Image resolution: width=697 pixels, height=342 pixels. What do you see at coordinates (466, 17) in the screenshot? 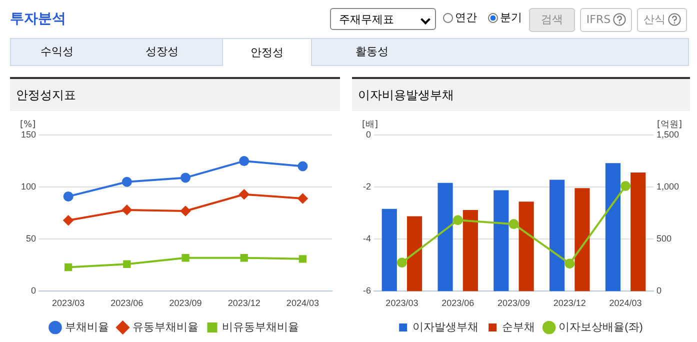
I see `text: 연간` at bounding box center [466, 17].